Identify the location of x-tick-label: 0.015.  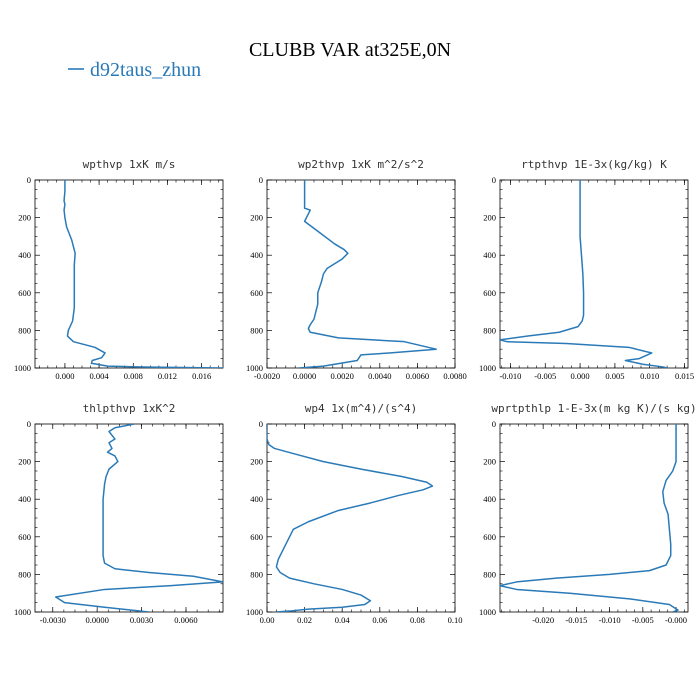
(684, 376).